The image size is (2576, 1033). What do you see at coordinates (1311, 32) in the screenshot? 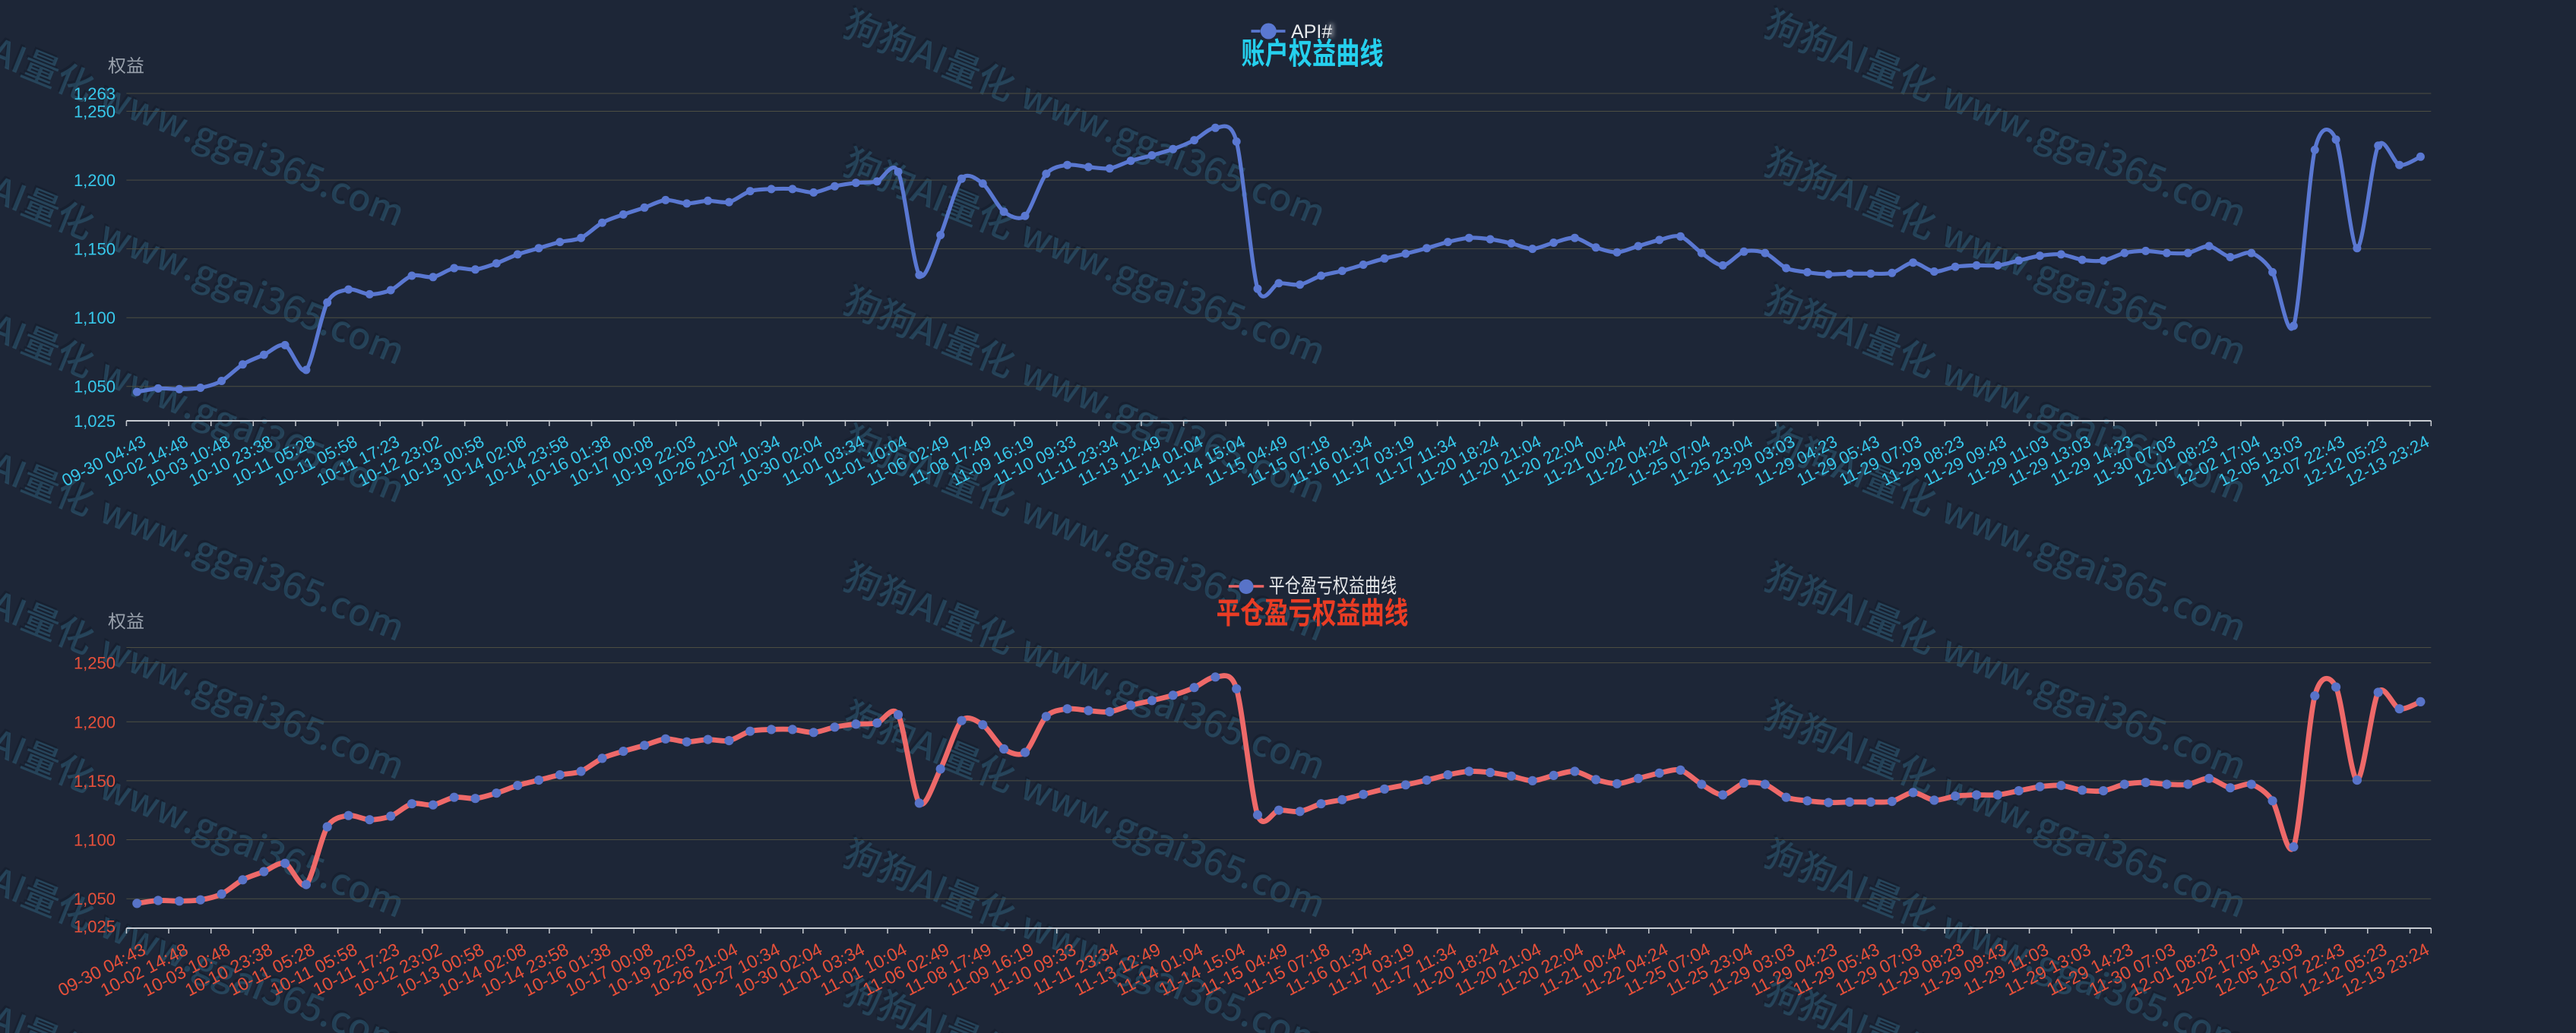
I see `svg-text: API#` at bounding box center [1311, 32].